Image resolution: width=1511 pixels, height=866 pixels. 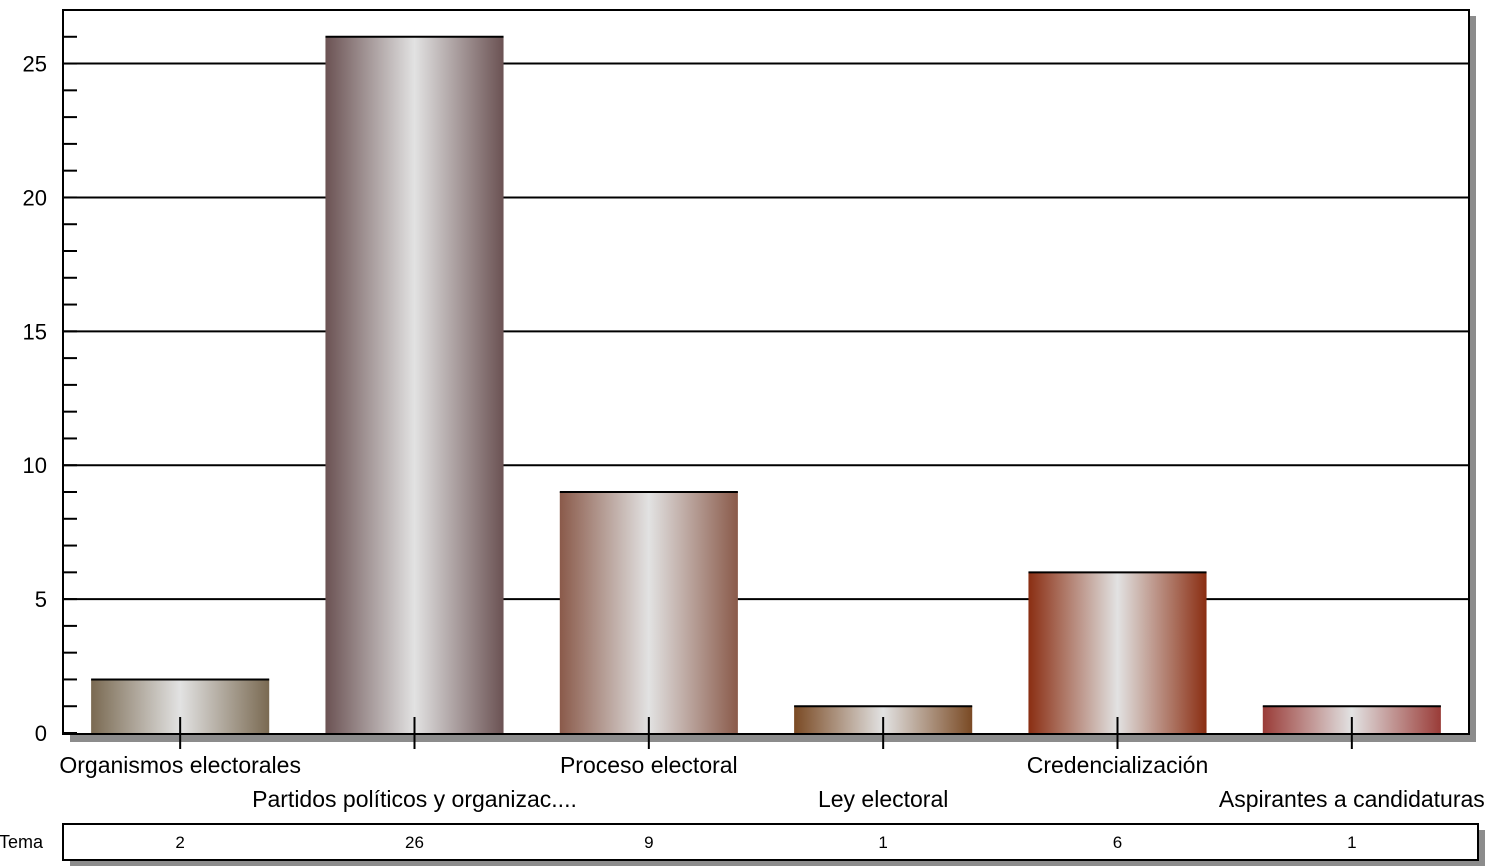 What do you see at coordinates (649, 765) in the screenshot?
I see `x-category-label: Proceso electoral` at bounding box center [649, 765].